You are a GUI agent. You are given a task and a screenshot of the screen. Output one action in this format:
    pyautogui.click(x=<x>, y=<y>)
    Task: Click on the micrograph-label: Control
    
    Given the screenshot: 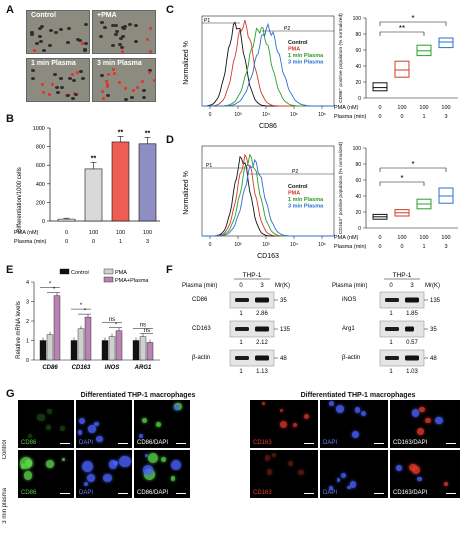 What is the action you would take?
    pyautogui.click(x=43, y=15)
    